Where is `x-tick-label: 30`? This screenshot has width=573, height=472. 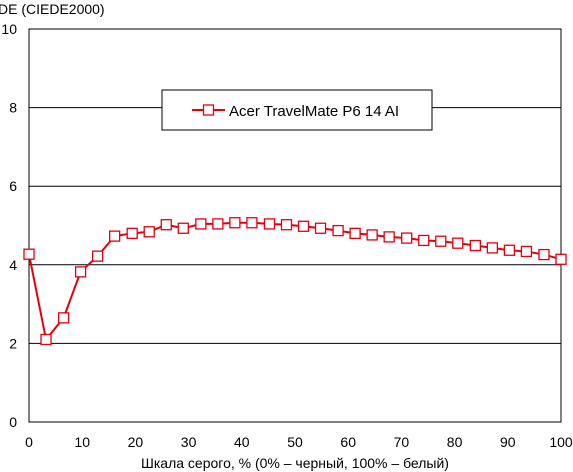 x-tick-label: 30 is located at coordinates (189, 442).